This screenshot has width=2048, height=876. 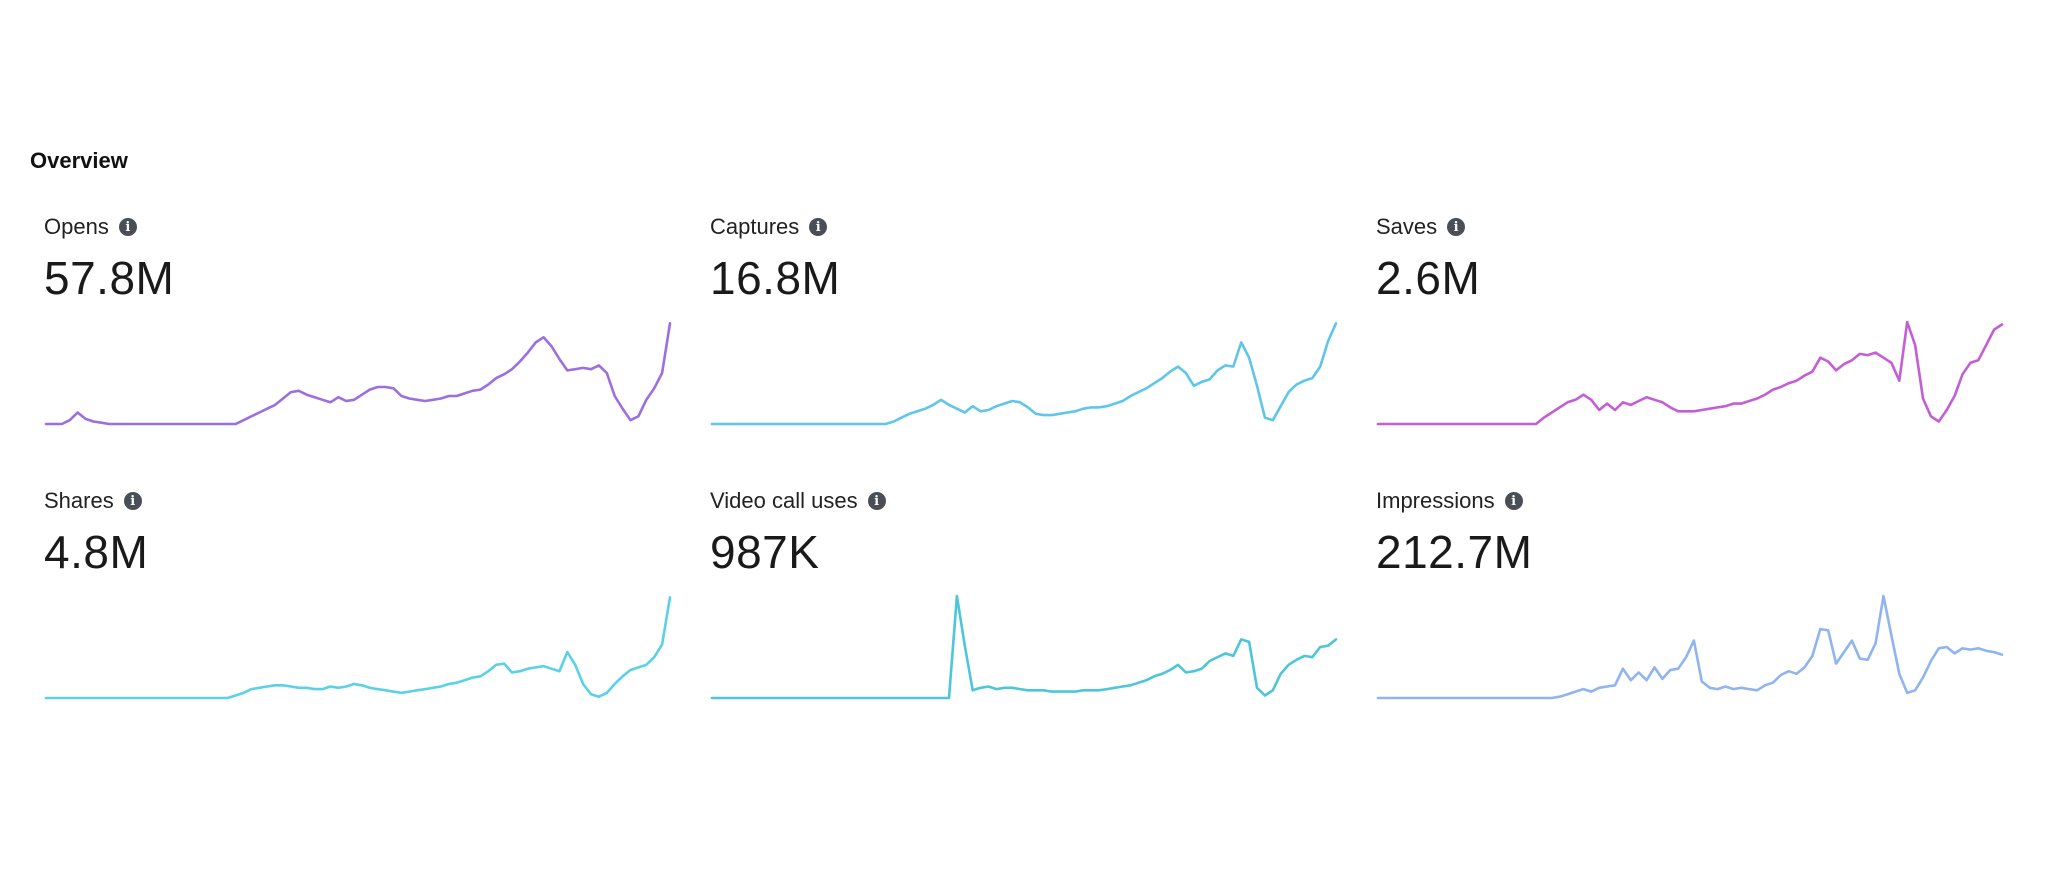 I want to click on card-header: Captures i, so click(x=1030, y=227).